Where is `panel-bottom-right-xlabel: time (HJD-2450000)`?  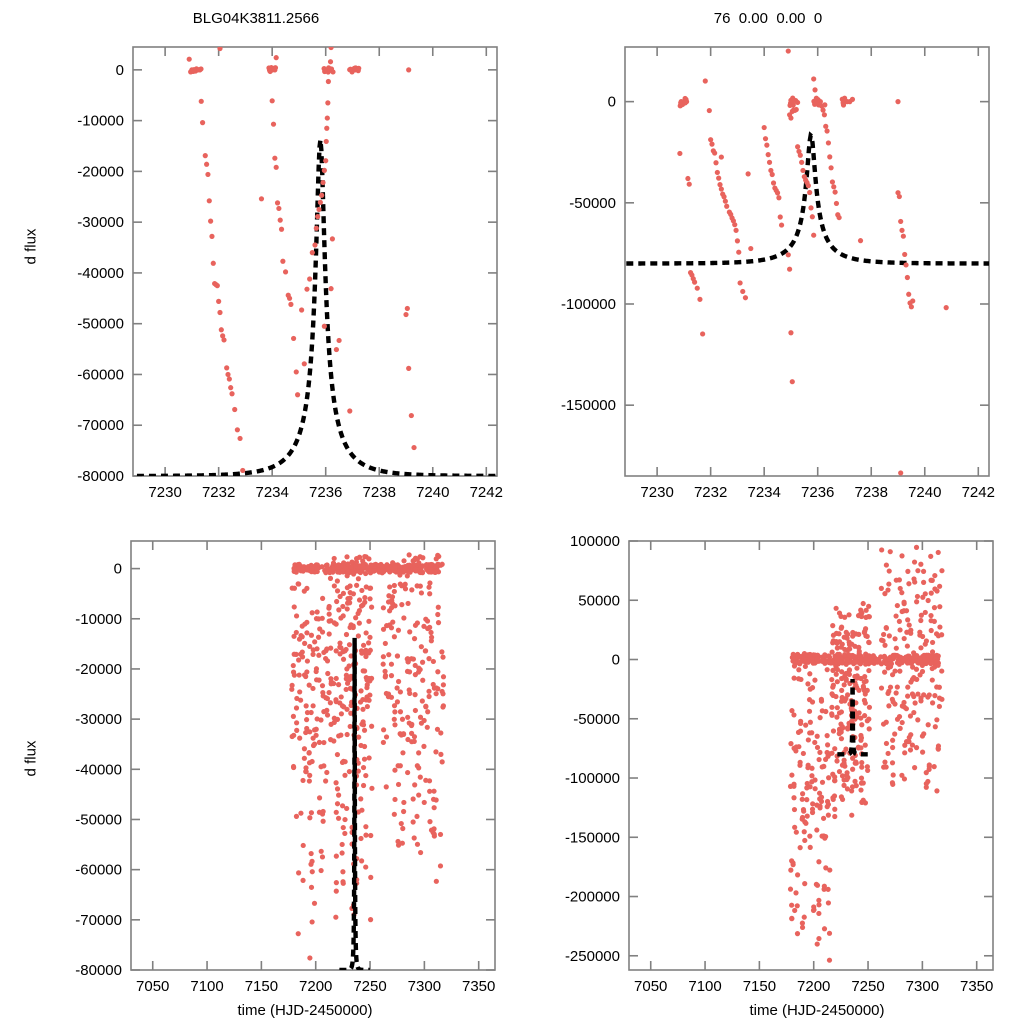
panel-bottom-right-xlabel: time (HJD-2450000) is located at coordinates (817, 1010).